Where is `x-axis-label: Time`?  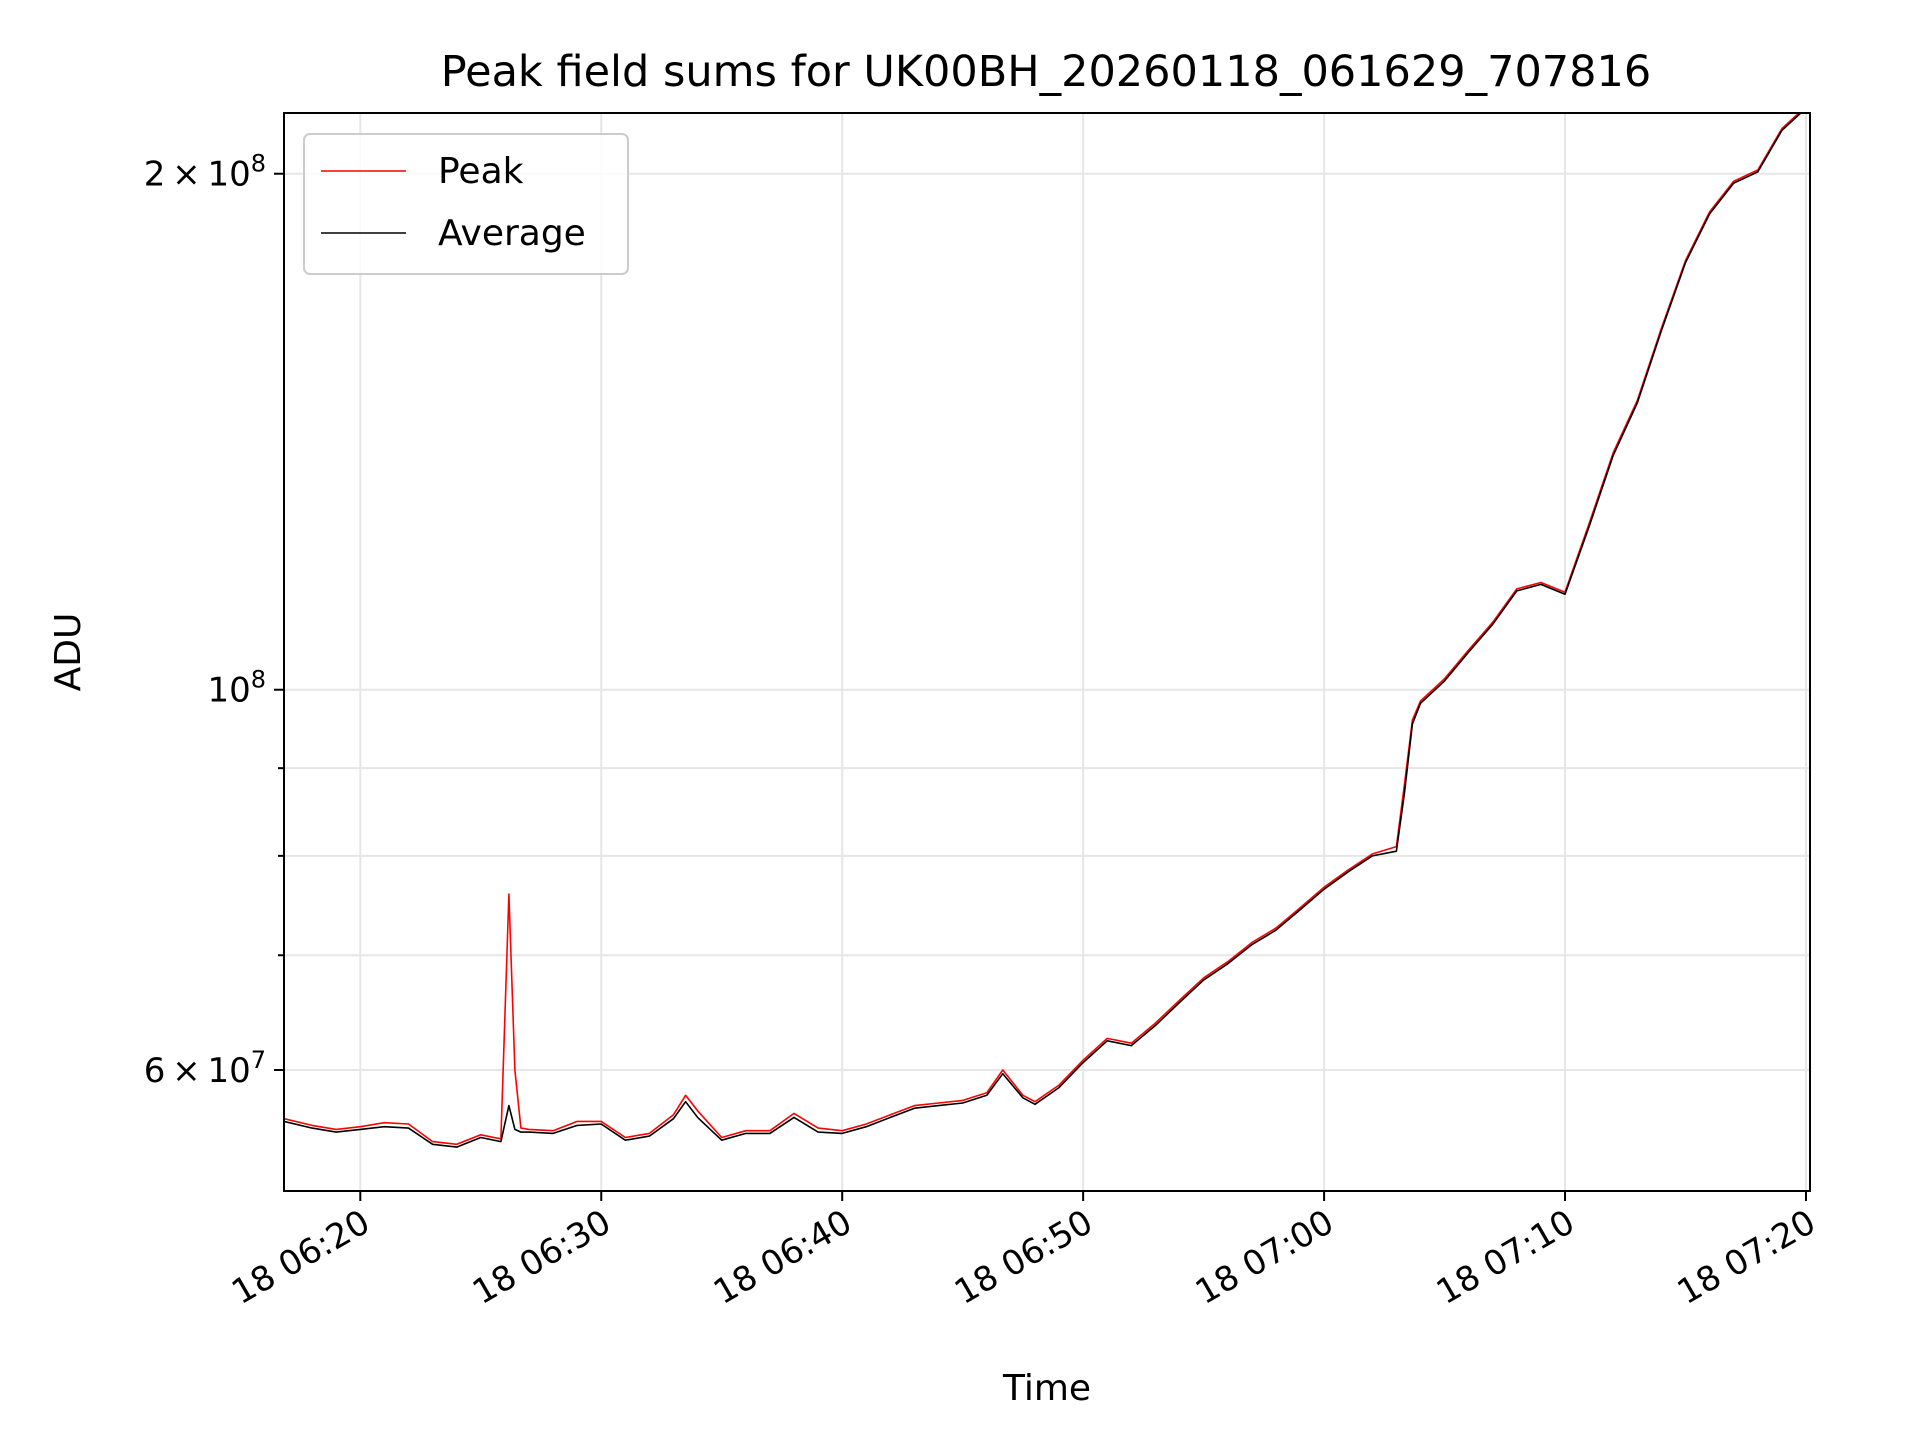 x-axis-label: Time is located at coordinates (1046, 1388).